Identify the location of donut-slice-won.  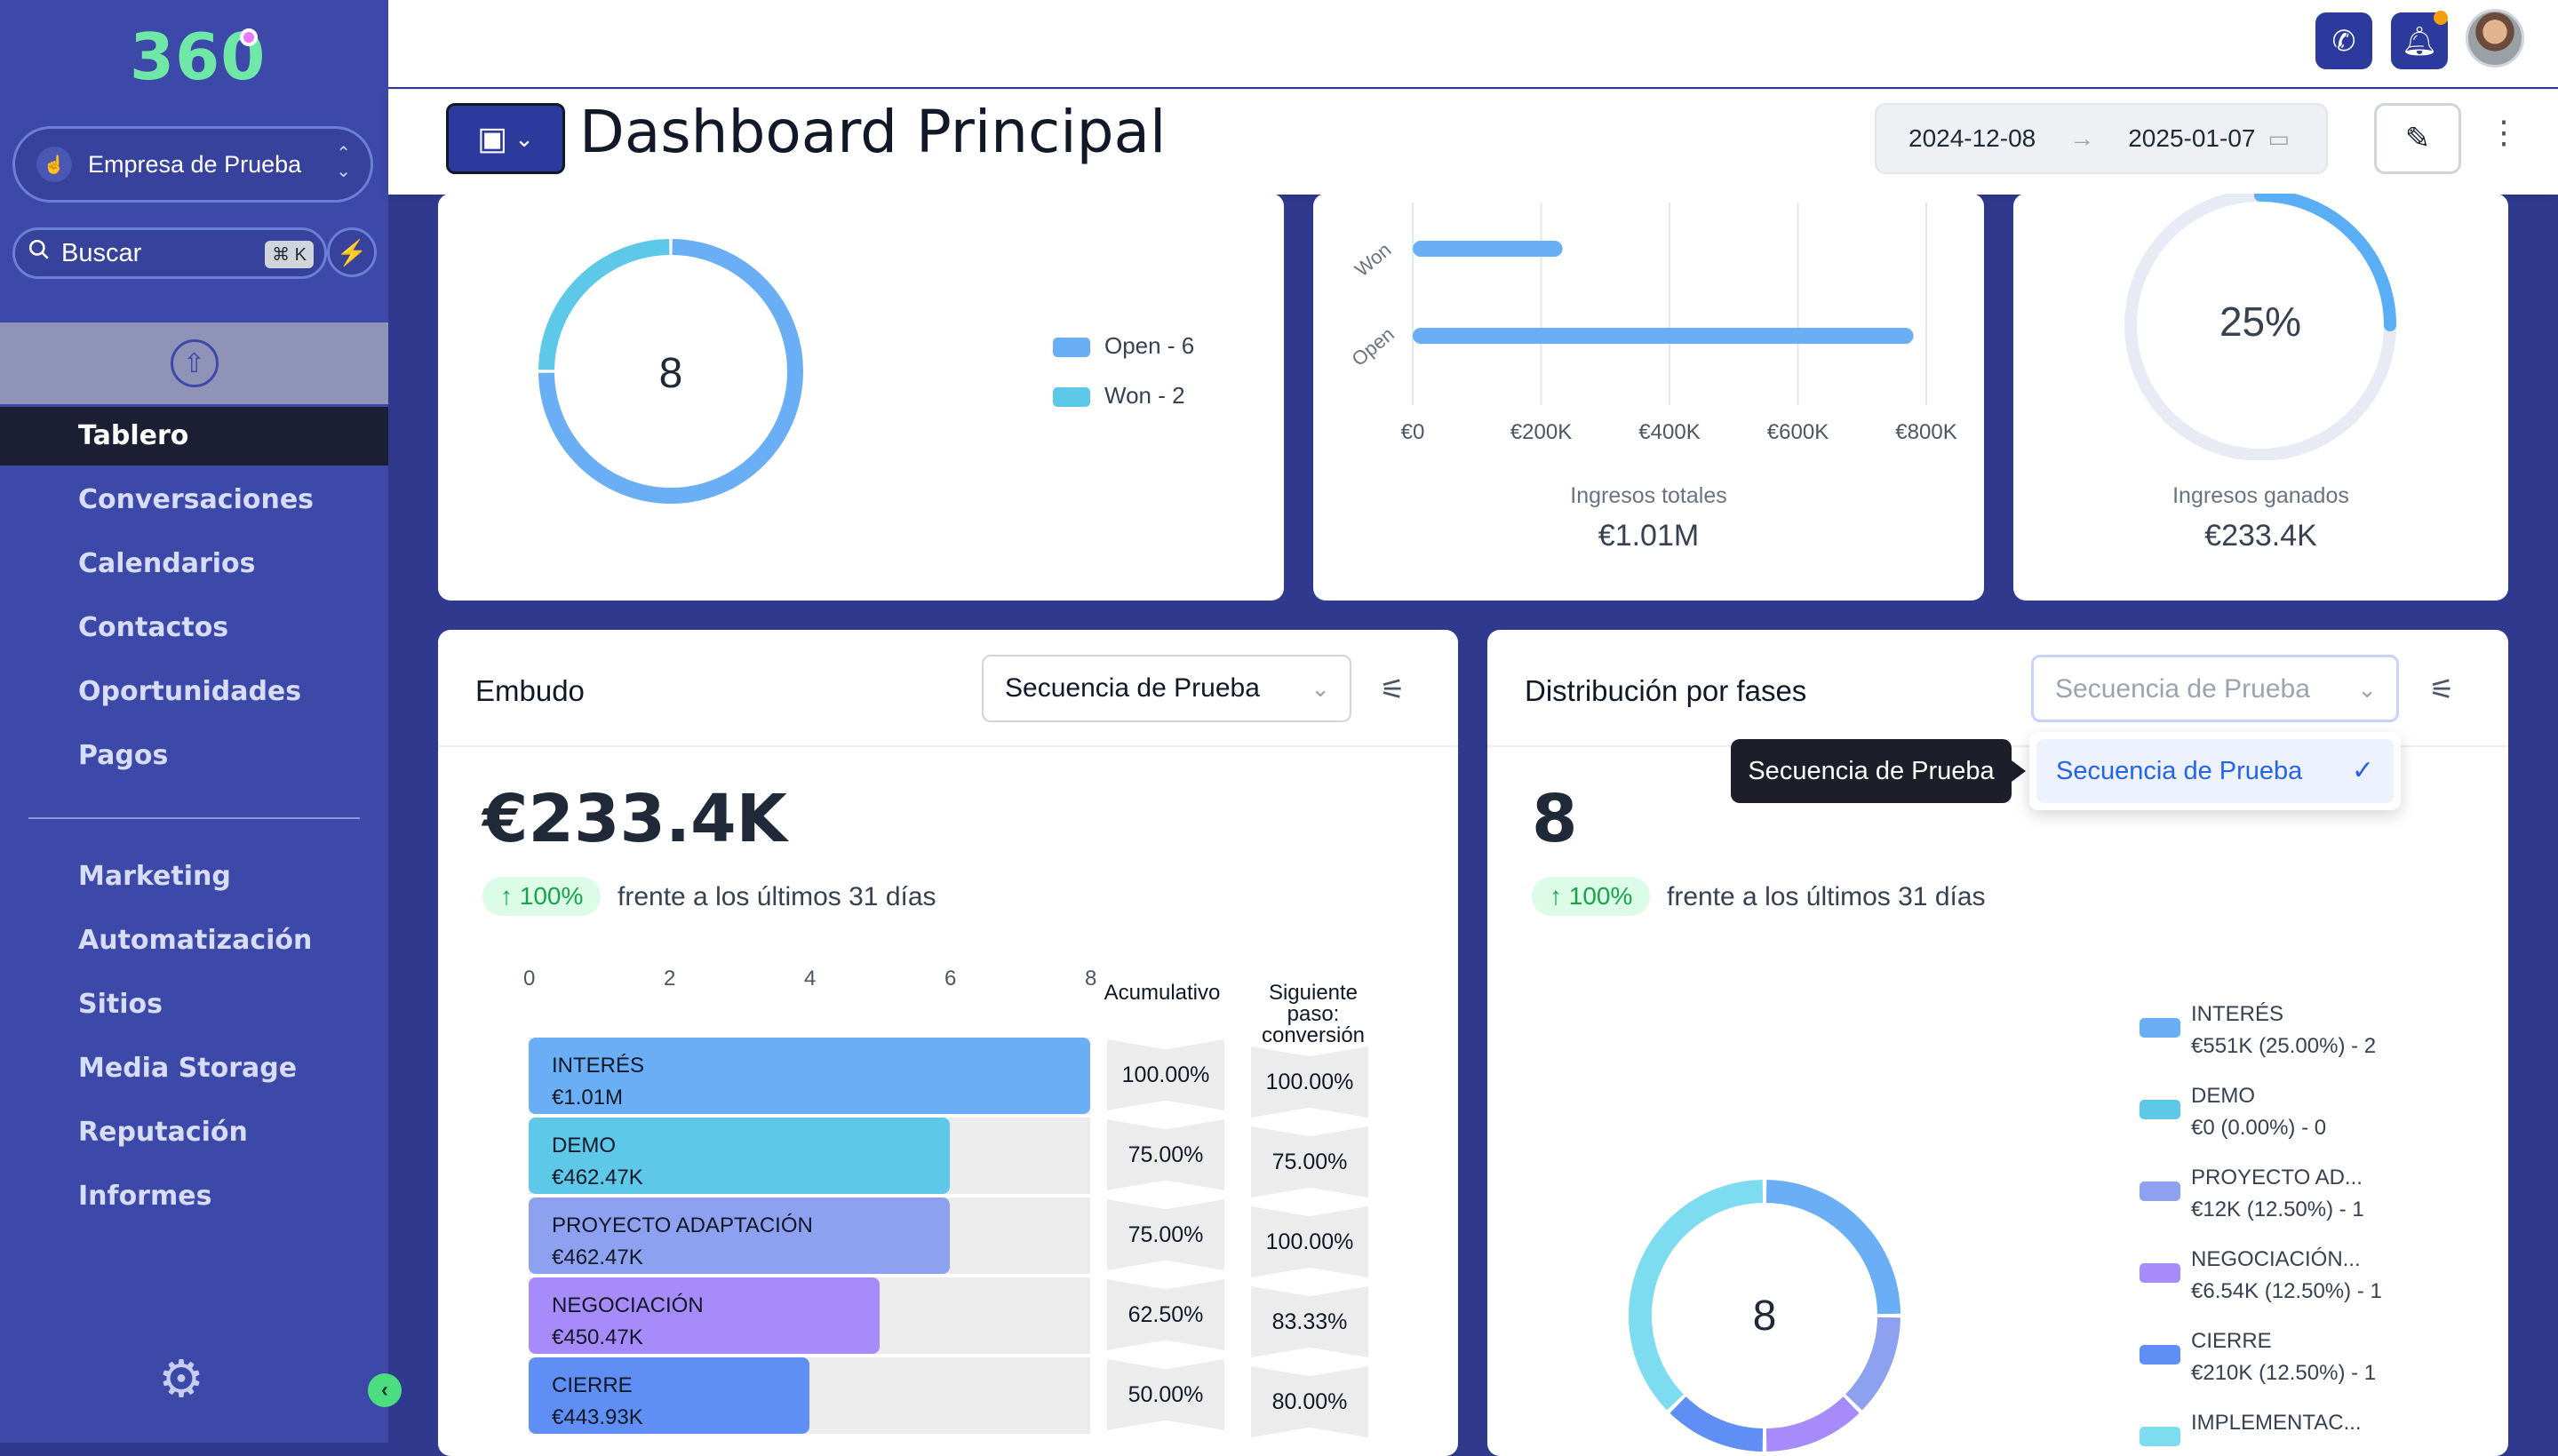
(604, 304).